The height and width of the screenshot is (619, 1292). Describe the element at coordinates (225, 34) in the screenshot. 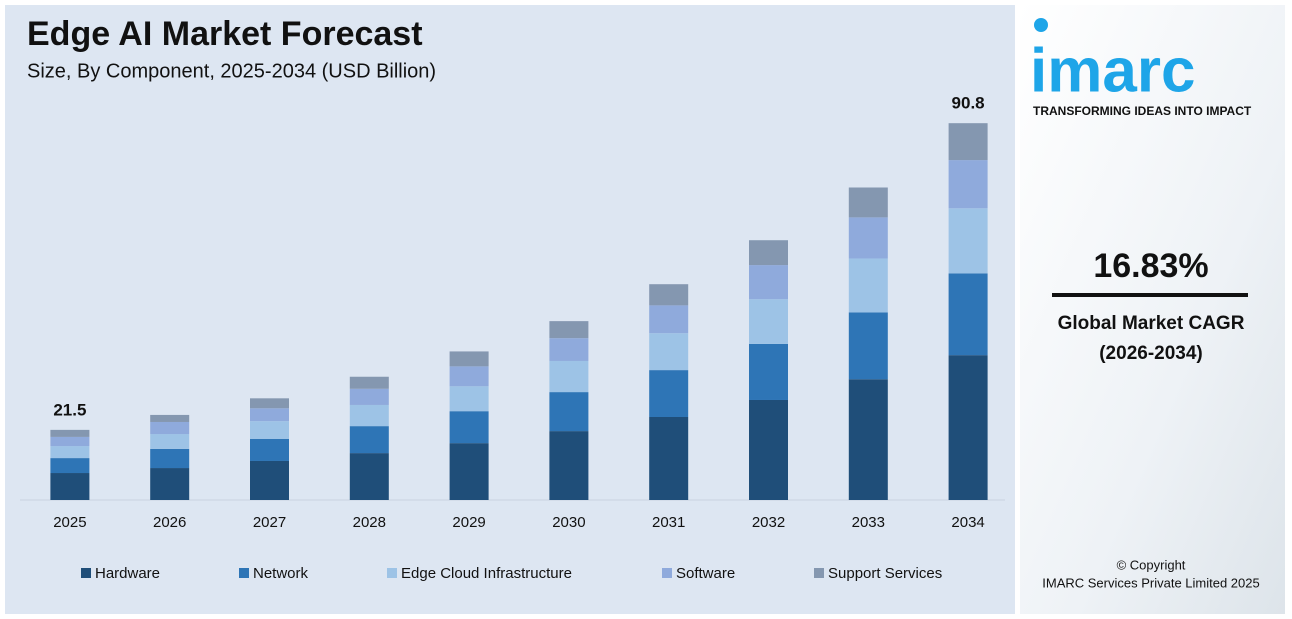

I see `chart-title: Edge AI Market Forecast` at that location.